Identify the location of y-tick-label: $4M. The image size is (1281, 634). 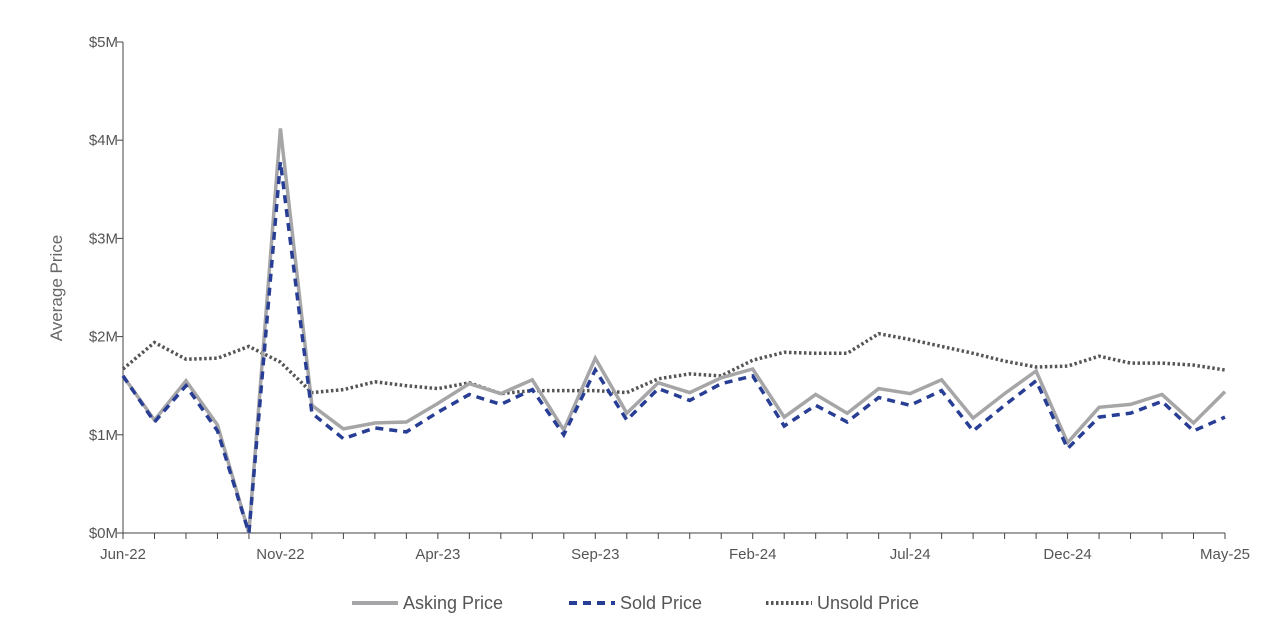
(103, 140).